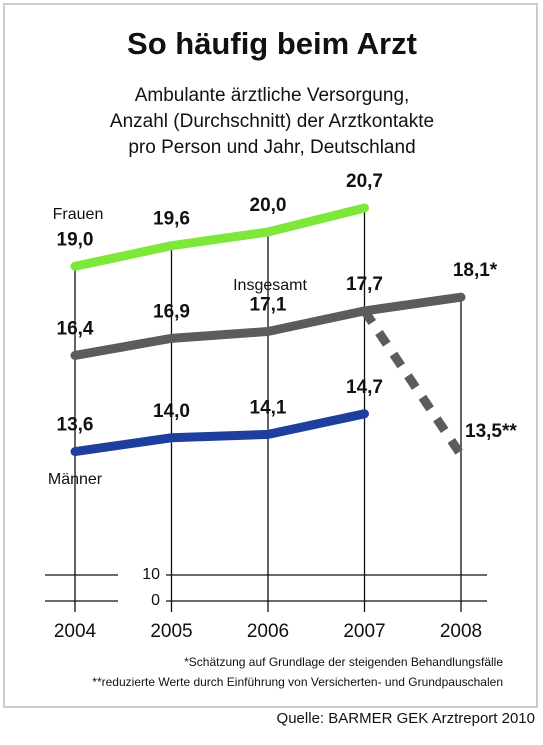 This screenshot has width=543, height=745. I want to click on value-label: 13,5**, so click(491, 431).